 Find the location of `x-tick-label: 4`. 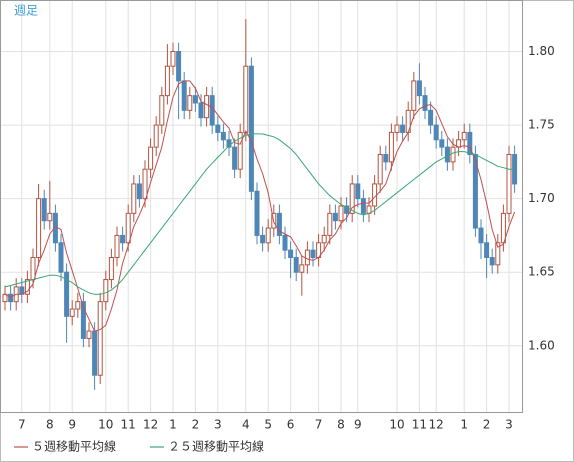

x-tick-label: 4 is located at coordinates (246, 425).